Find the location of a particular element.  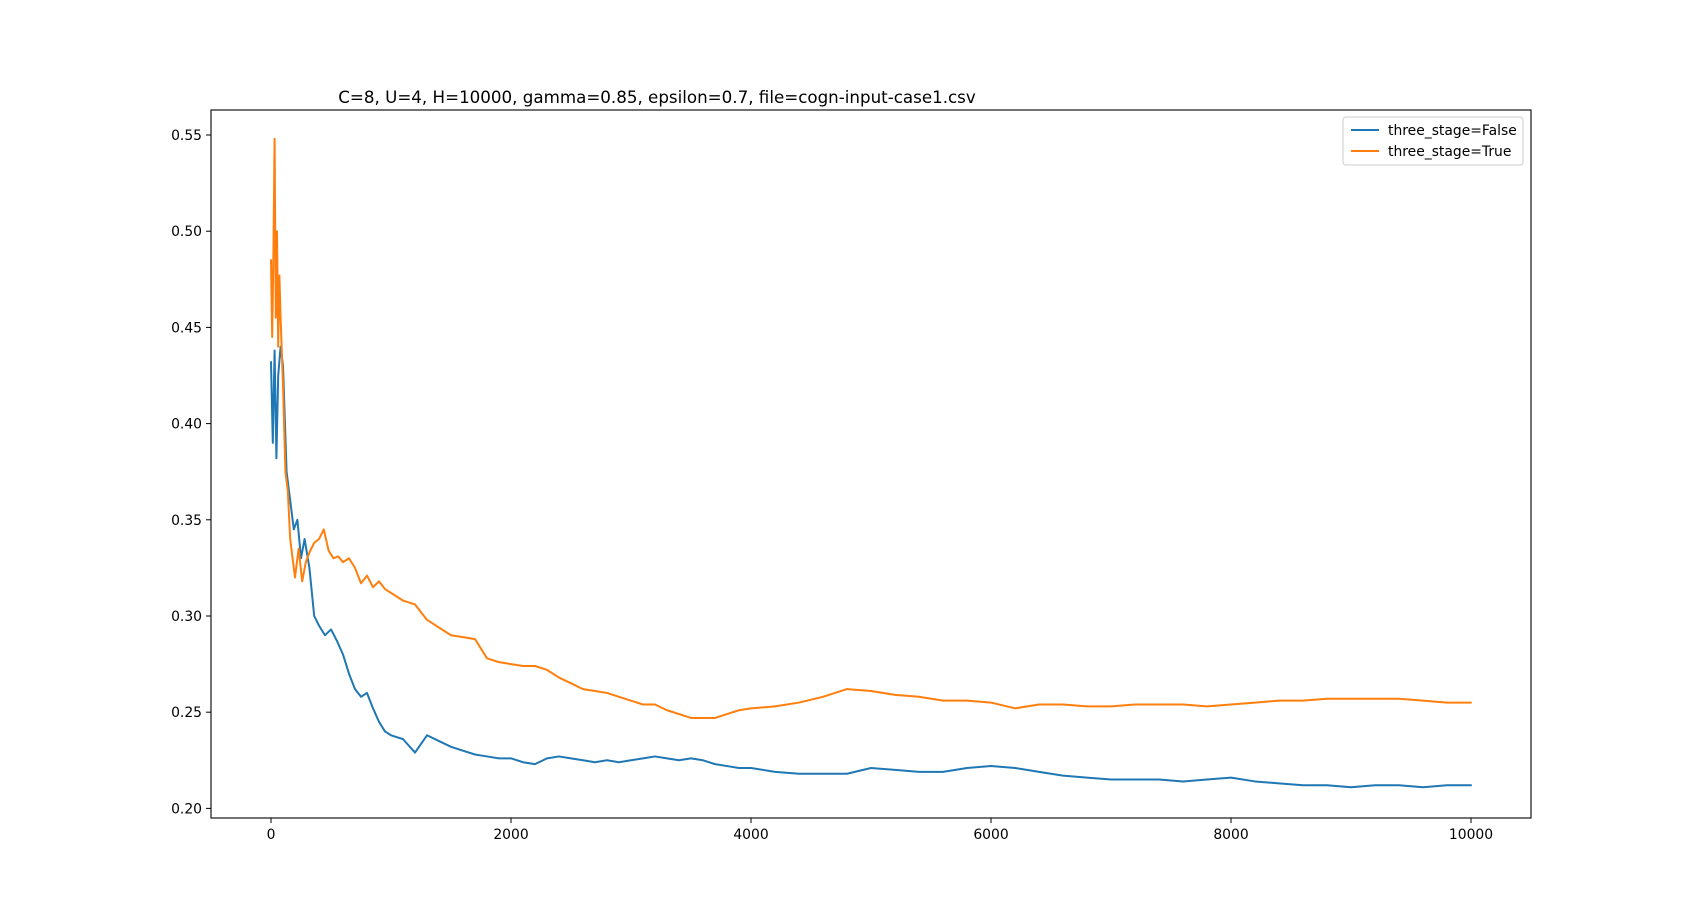

y-axis: 0.20 0.25 0.30 0.35 0.40 0.45 0.50 0.55 is located at coordinates (191, 472).